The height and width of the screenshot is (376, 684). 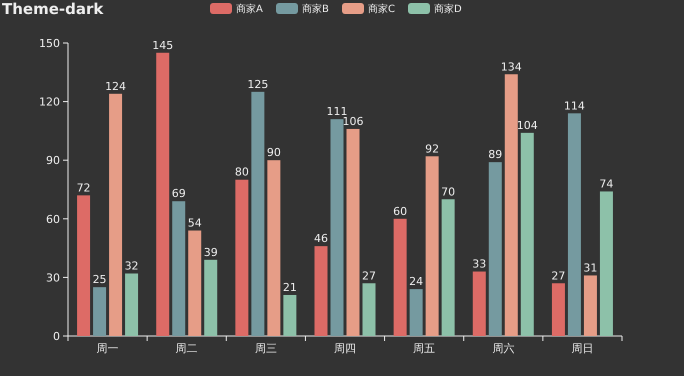 I want to click on x-tick-label: 周二, so click(x=187, y=348).